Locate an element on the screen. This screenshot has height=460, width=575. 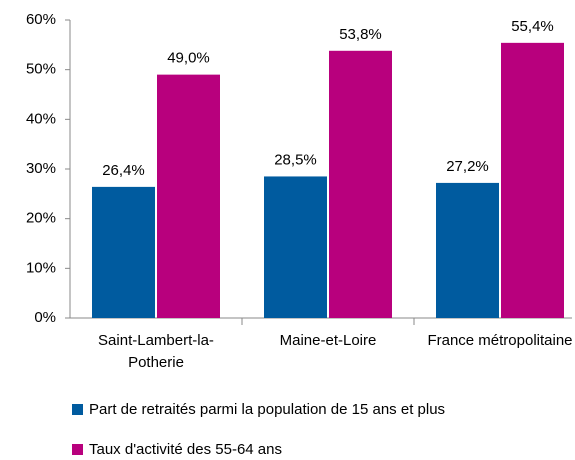
y-tick-label: 20% is located at coordinates (41, 218).